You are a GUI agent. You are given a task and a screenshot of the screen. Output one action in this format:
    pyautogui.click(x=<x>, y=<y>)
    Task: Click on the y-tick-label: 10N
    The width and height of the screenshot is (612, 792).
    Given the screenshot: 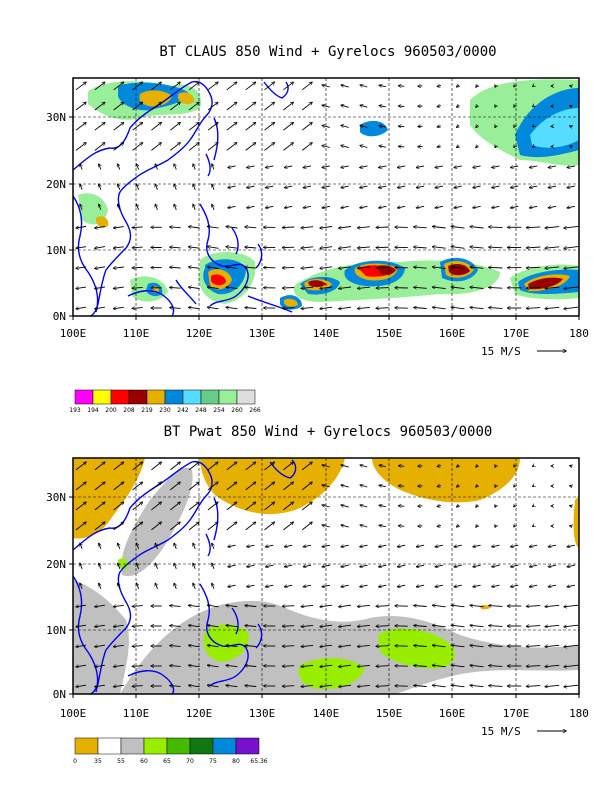 What is the action you would take?
    pyautogui.click(x=56, y=250)
    